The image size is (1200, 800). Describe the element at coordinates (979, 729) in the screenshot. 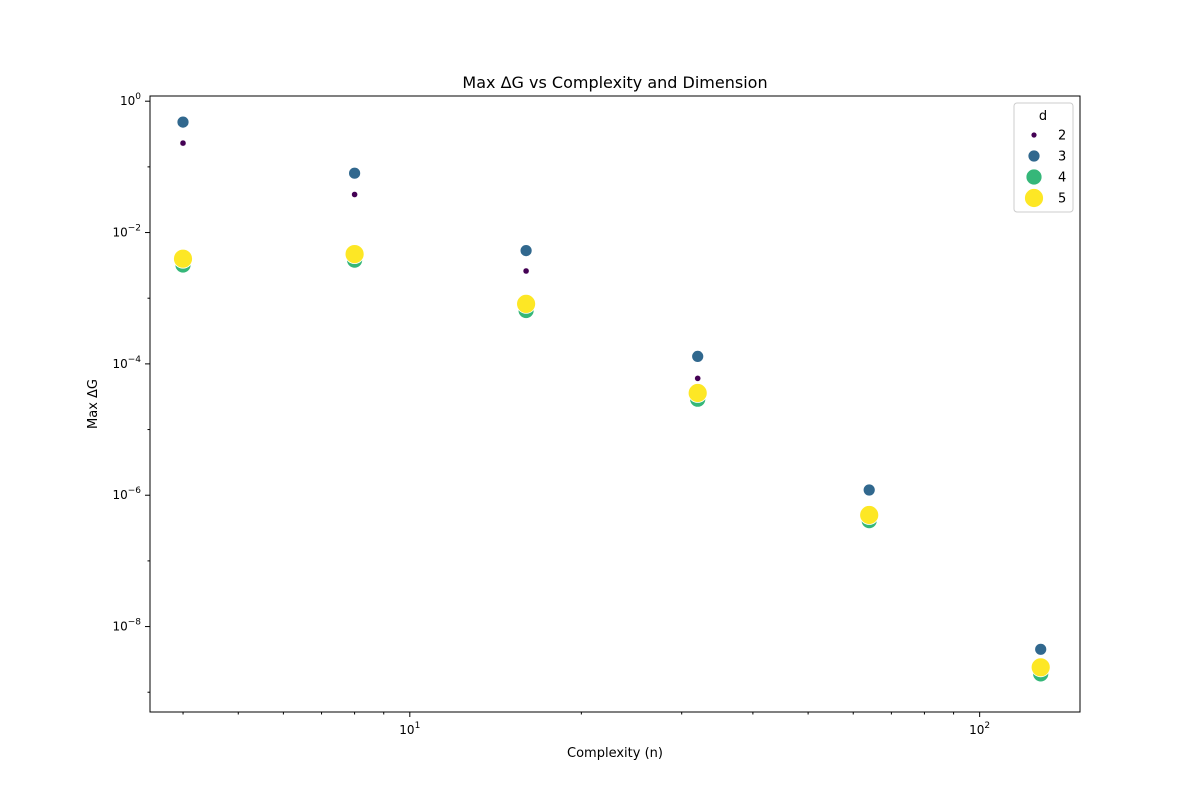

I see `x-tick-label: 10²` at that location.